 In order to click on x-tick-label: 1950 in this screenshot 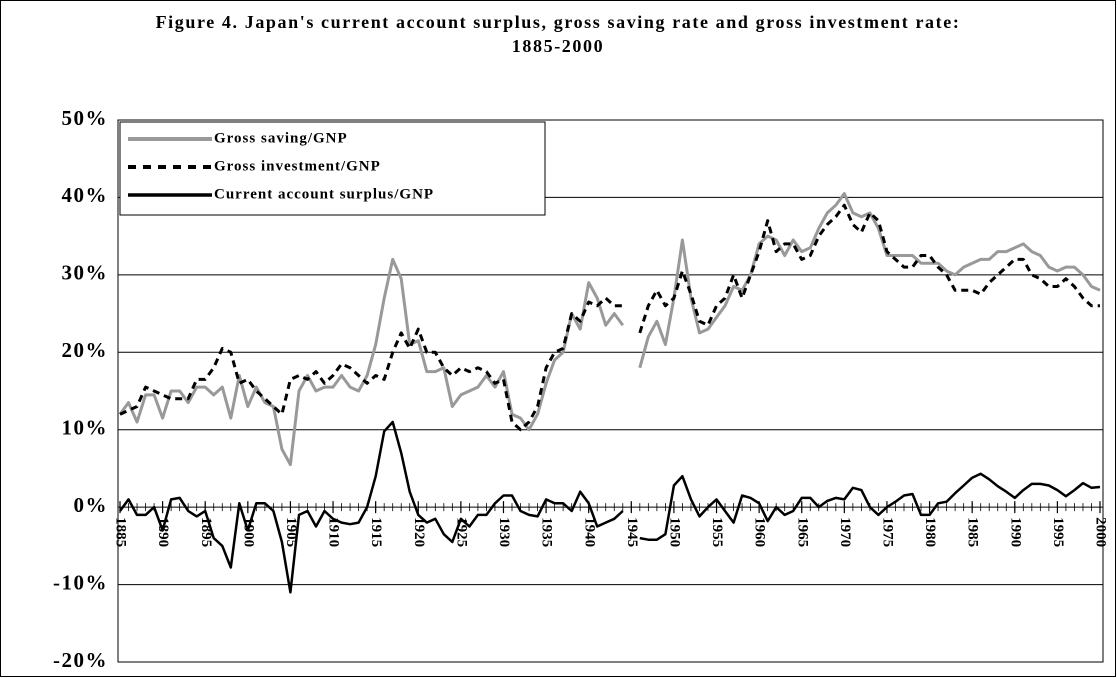, I will do `click(674, 532)`.